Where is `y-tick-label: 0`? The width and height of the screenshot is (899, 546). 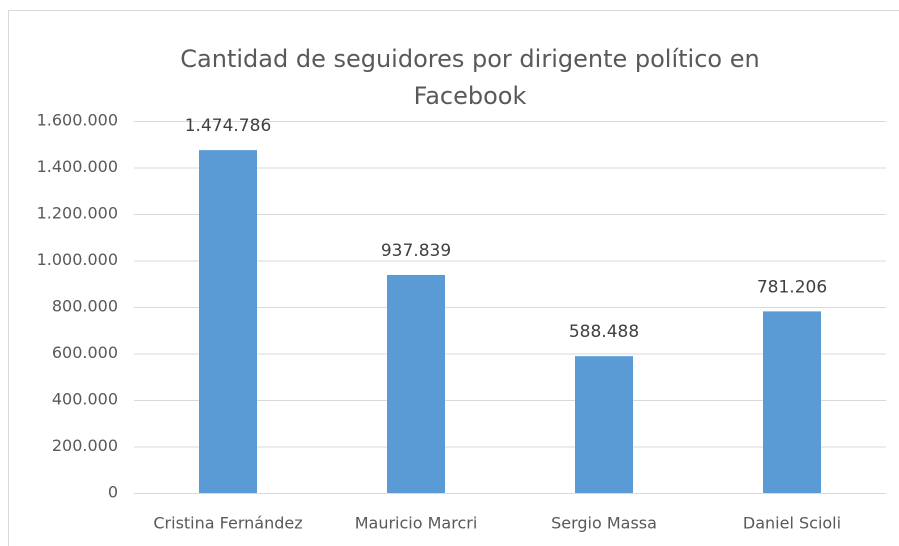 y-tick-label: 0 is located at coordinates (113, 492).